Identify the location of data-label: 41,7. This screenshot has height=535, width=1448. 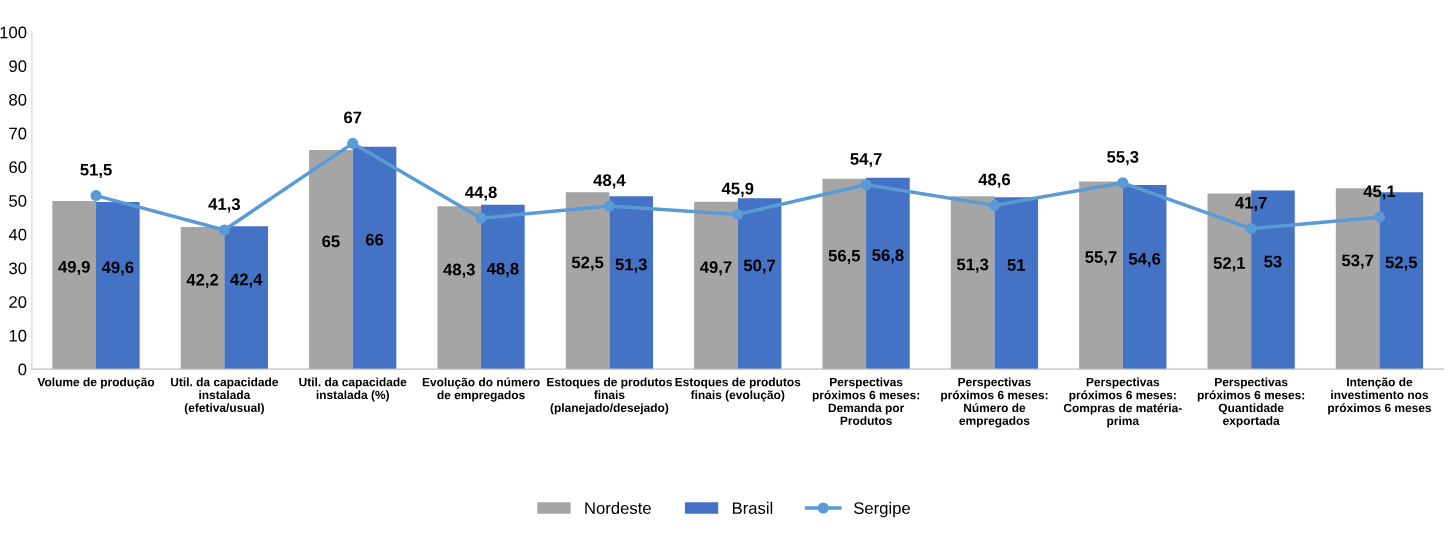
(1251, 204).